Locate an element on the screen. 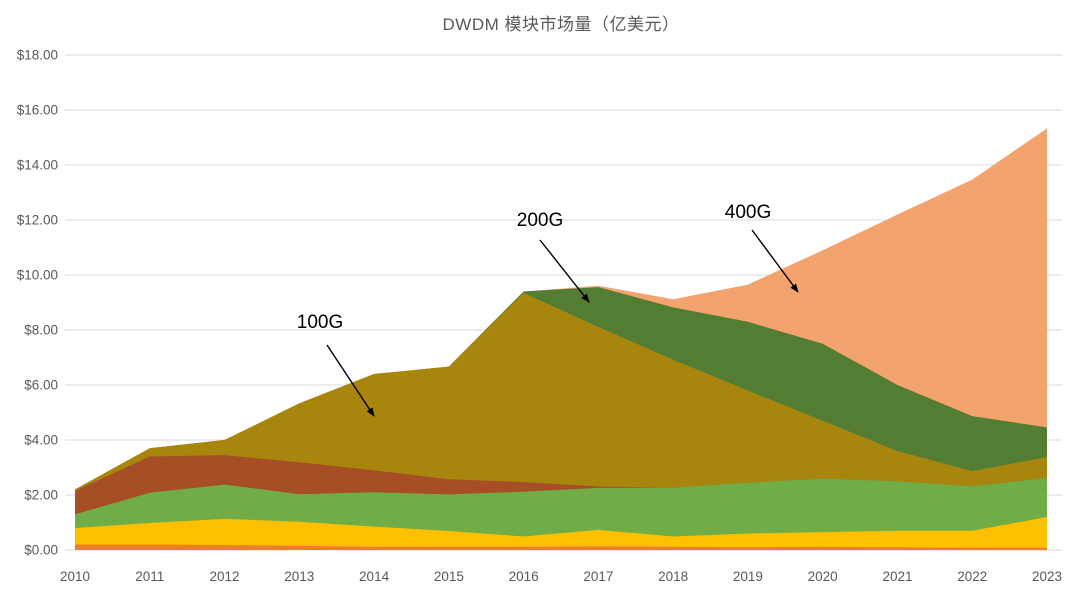  x-tick-label: 2018 is located at coordinates (673, 576).